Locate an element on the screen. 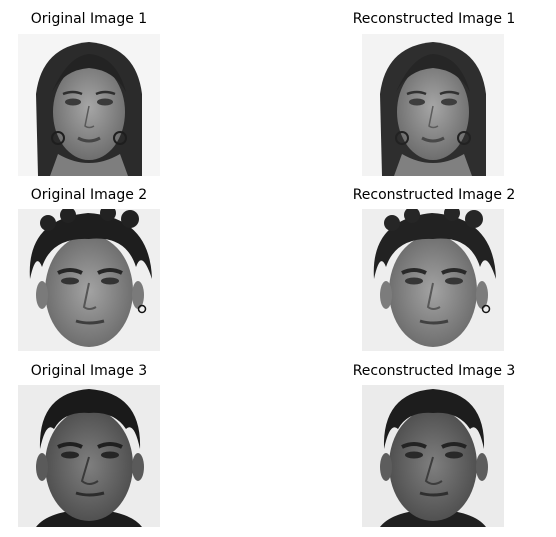  panel-title-reconstructed-2: Reconstructed Image 2 is located at coordinates (434, 195).